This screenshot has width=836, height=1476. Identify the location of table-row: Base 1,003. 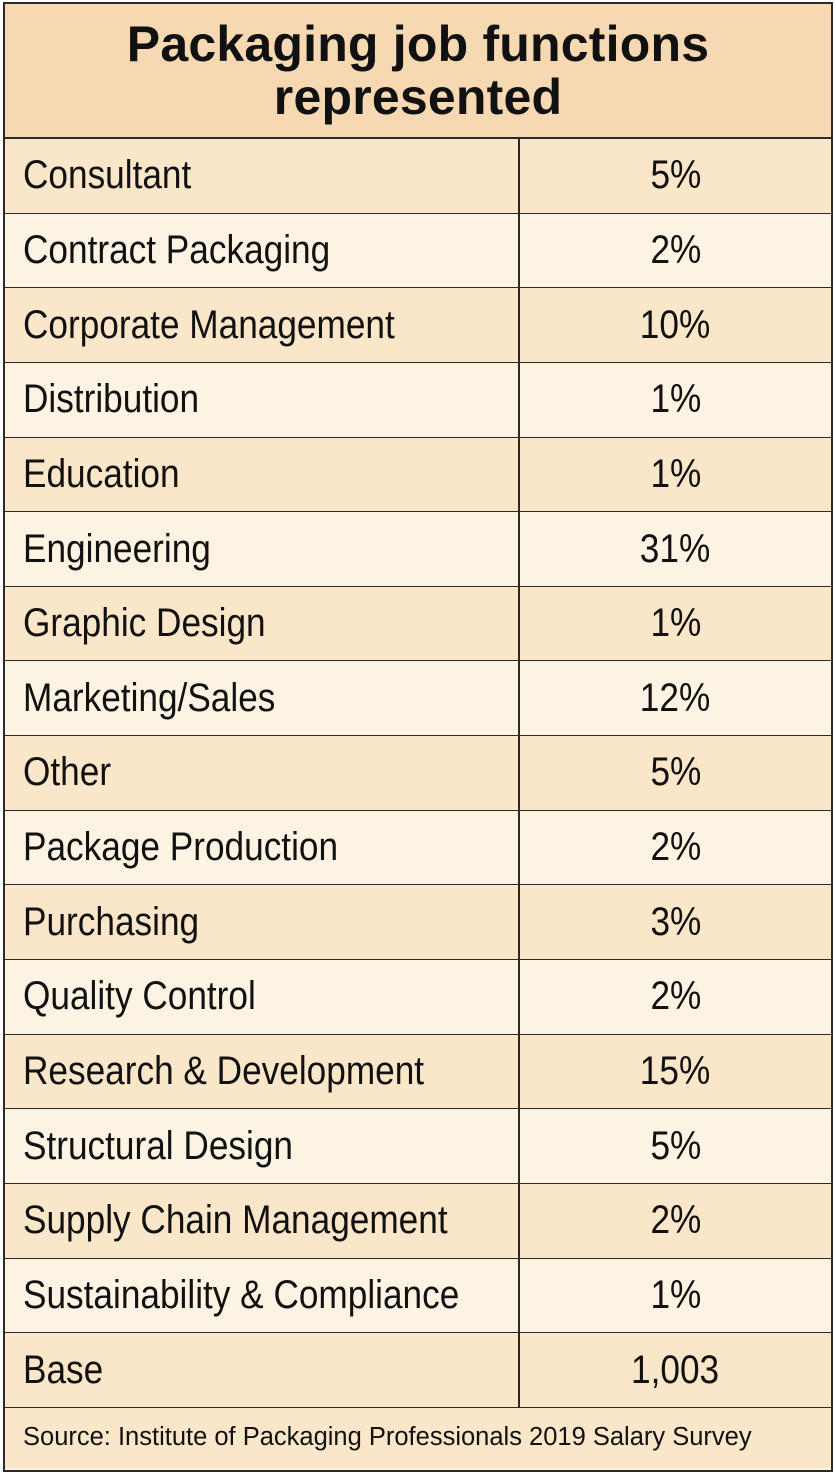
(418, 1370).